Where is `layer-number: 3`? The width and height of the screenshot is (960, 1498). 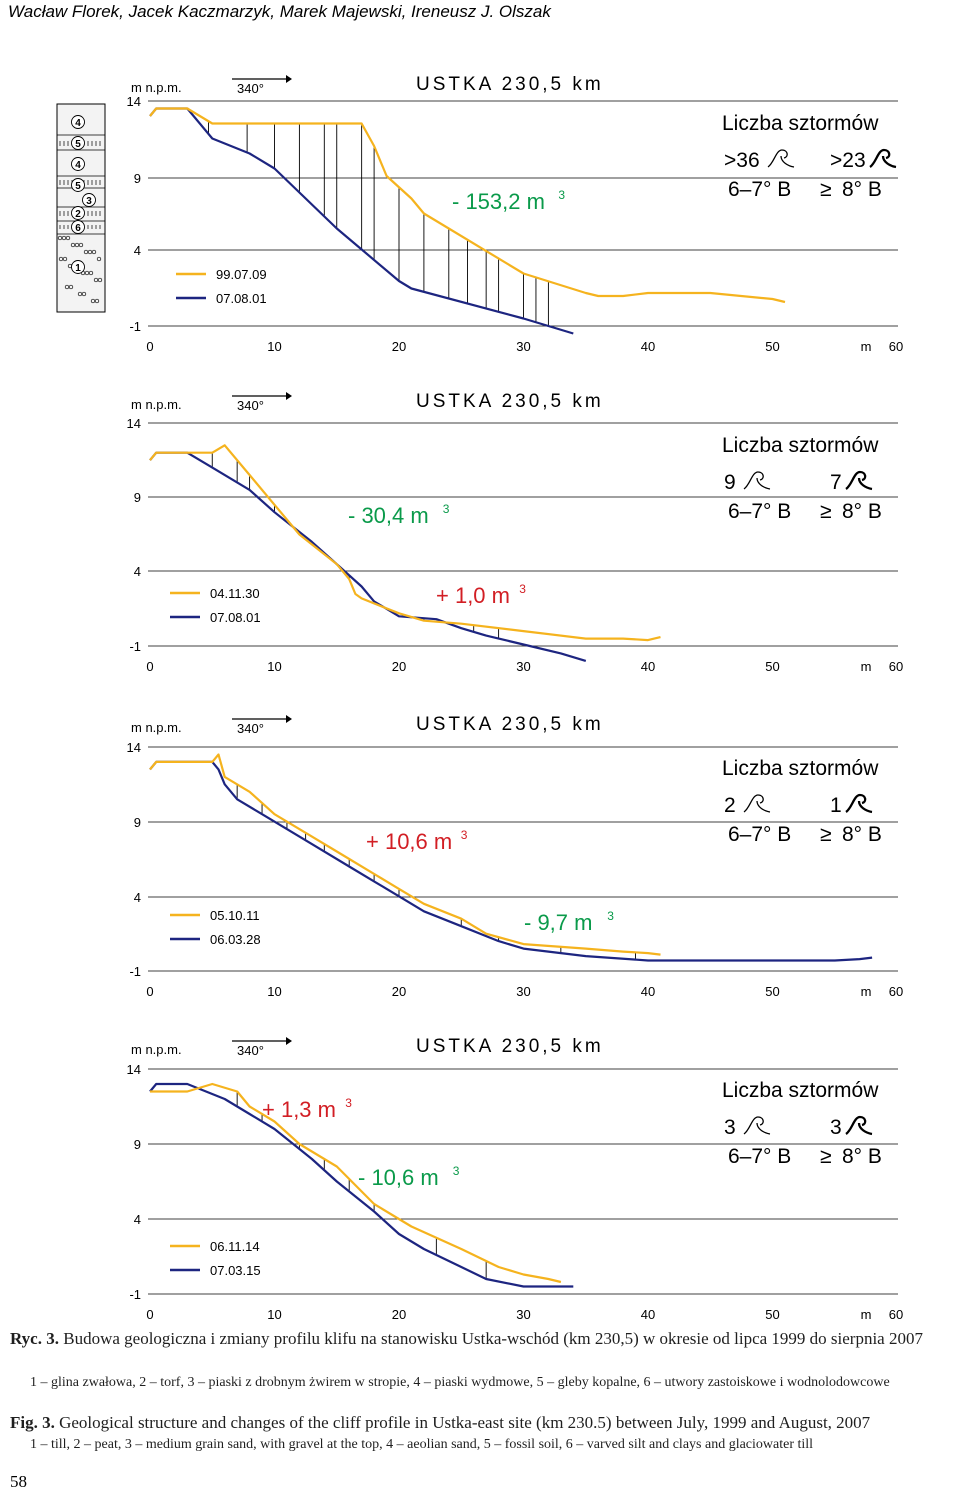 layer-number: 3 is located at coordinates (89, 201).